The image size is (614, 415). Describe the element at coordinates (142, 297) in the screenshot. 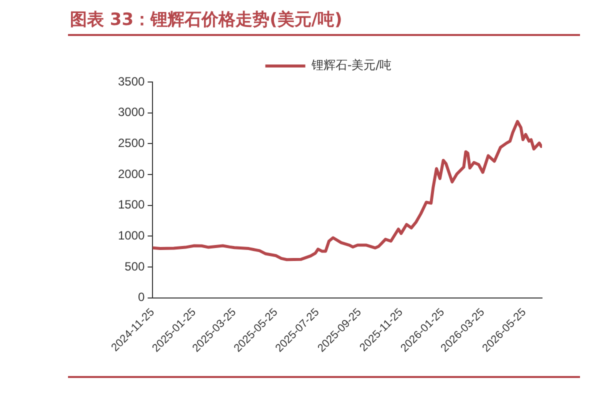

I see `y-tick-label: 0` at that location.